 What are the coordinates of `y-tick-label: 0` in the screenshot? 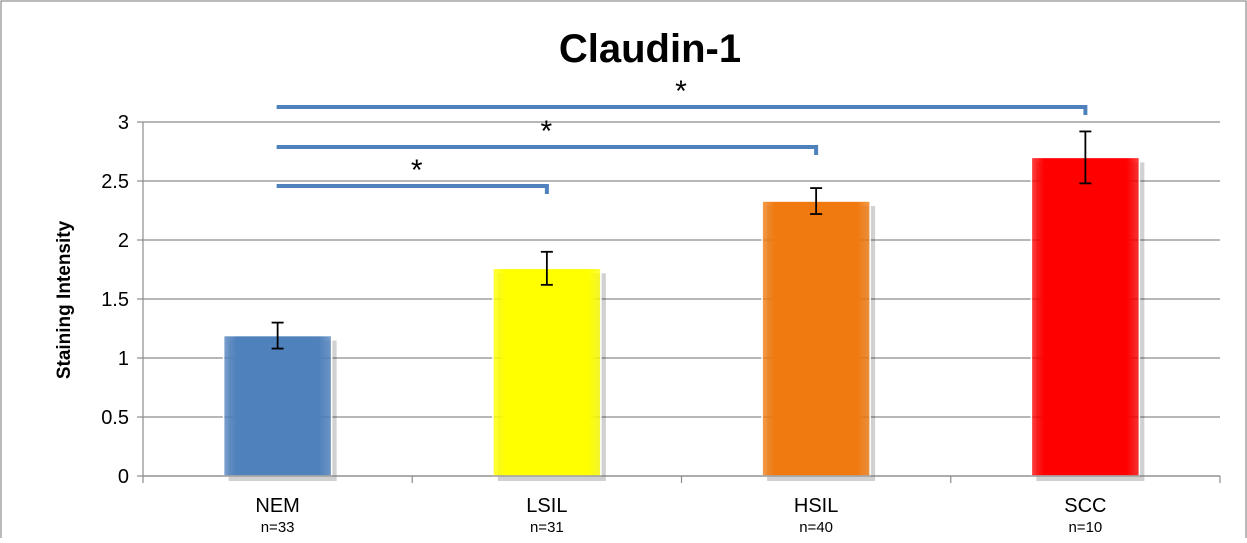 It's located at (123, 477).